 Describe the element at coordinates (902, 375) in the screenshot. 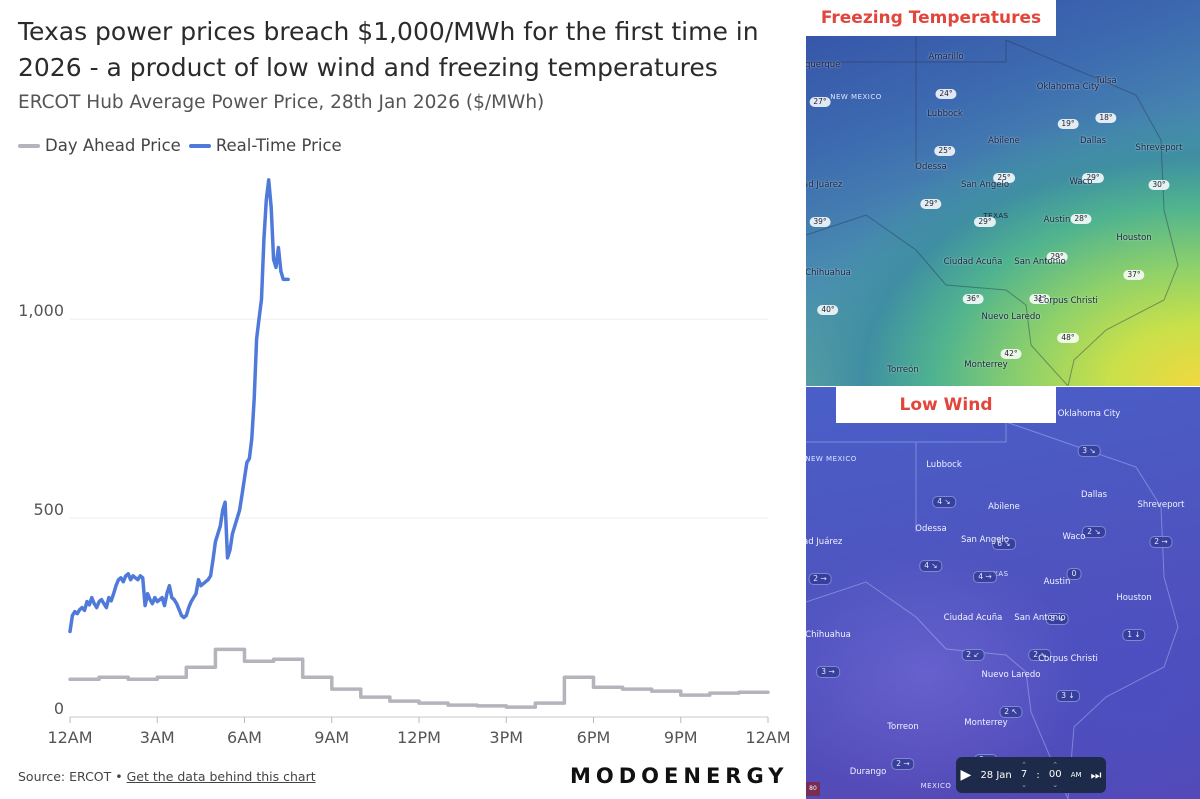

I see `temp-city-marker: Torreón43°` at that location.